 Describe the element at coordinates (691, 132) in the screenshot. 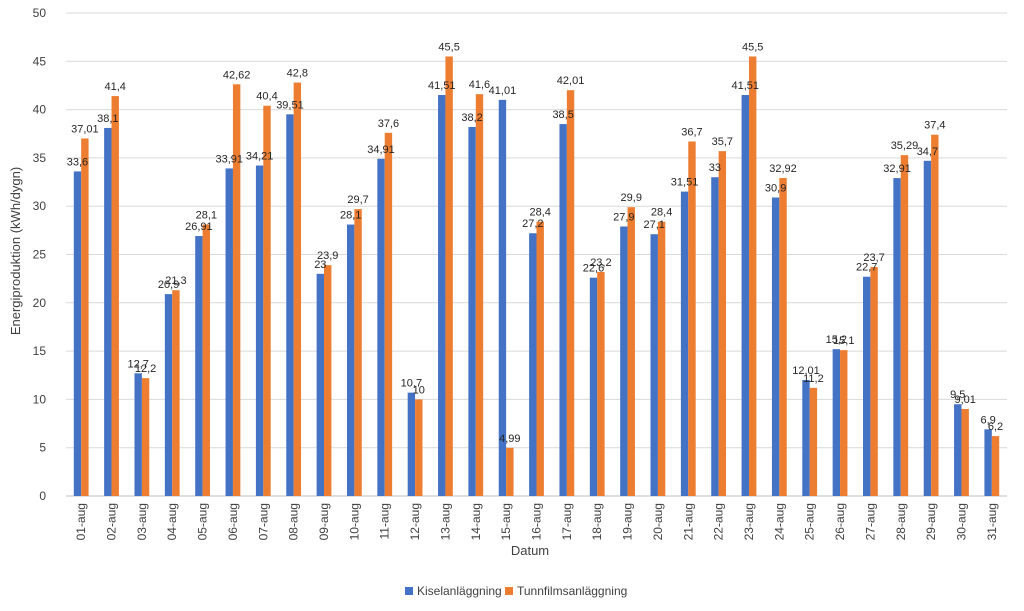

I see `data-label: 36,7` at that location.